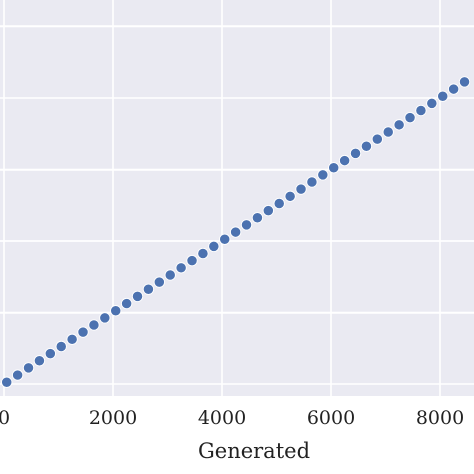 The width and height of the screenshot is (474, 474). Describe the element at coordinates (440, 418) in the screenshot. I see `x-tick-label: 8000` at that location.